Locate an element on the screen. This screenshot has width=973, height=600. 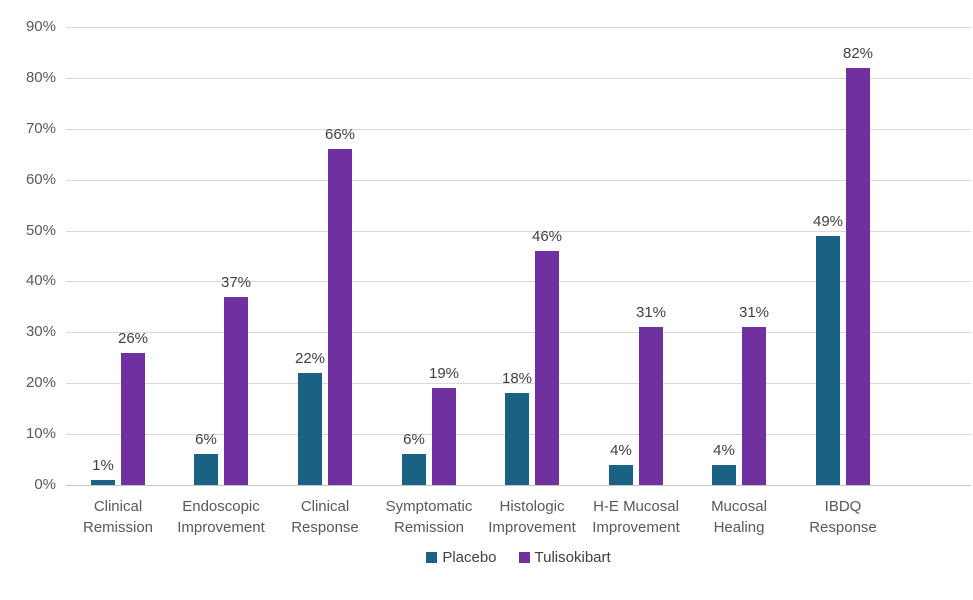
category-label: H-E Mucosal Improvement is located at coordinates (636, 517).